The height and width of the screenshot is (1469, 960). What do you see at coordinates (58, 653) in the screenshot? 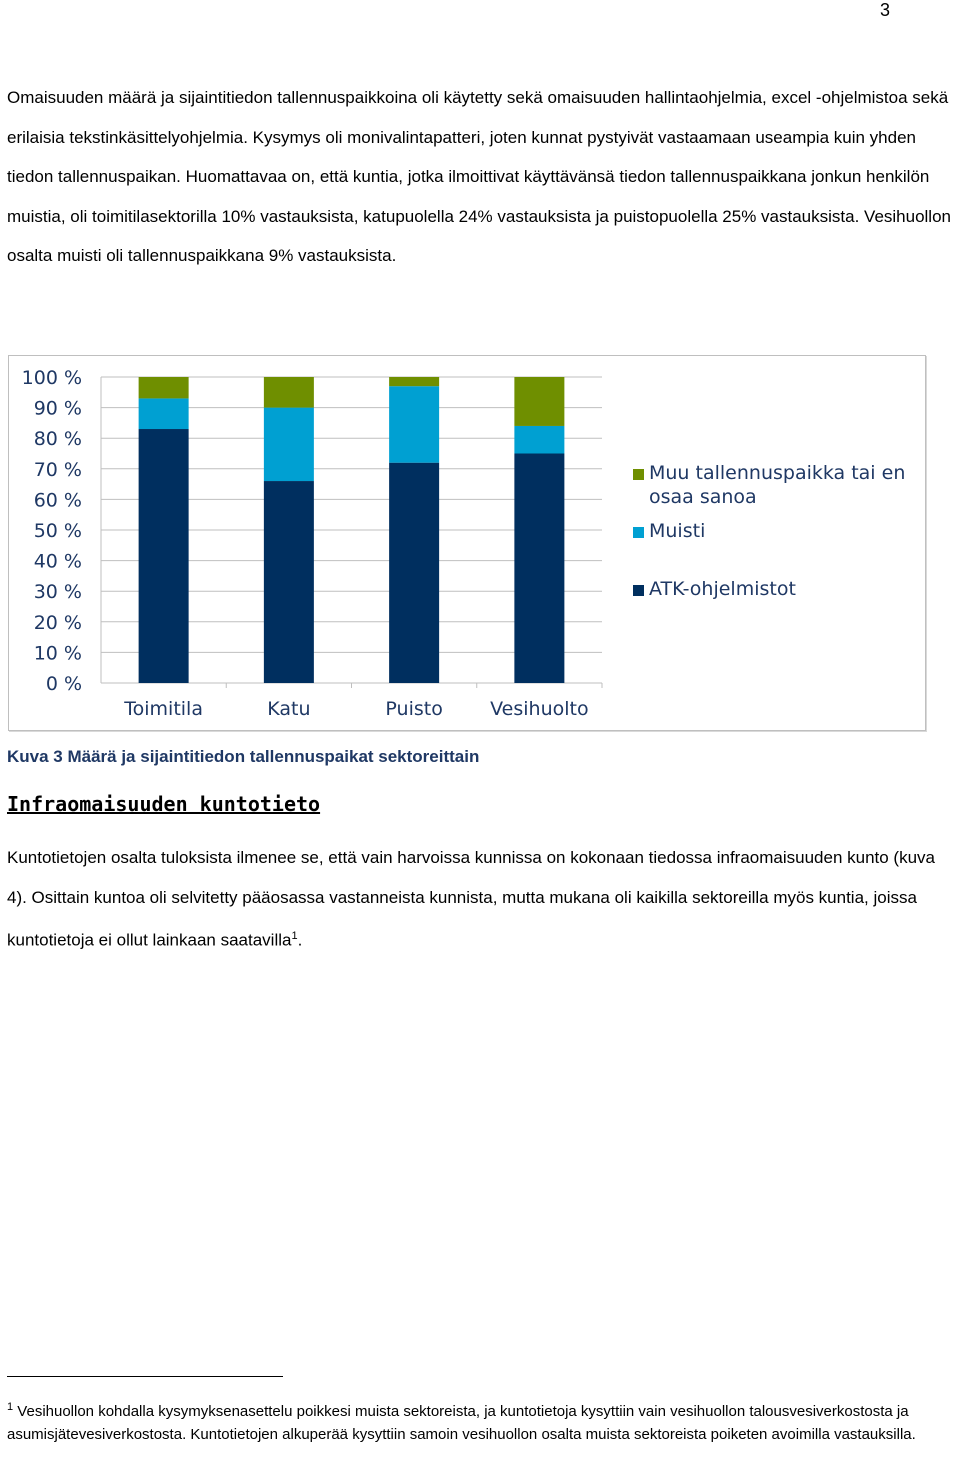
I see `y-tick-label: 10 %` at bounding box center [58, 653].